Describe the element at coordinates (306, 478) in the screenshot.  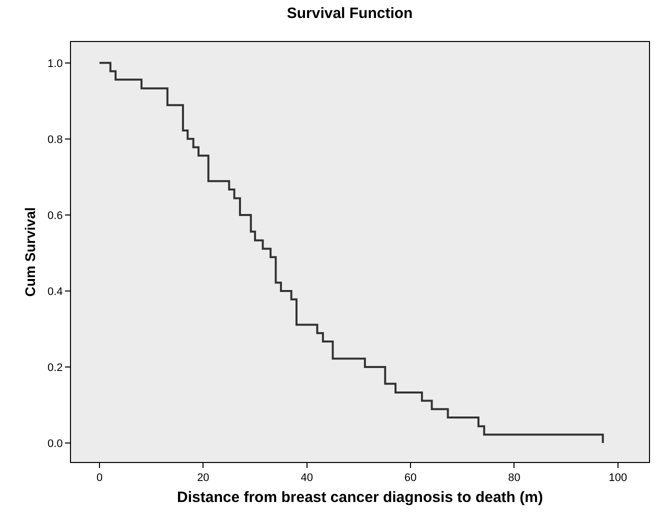
I see `x-tick-label: 40` at that location.